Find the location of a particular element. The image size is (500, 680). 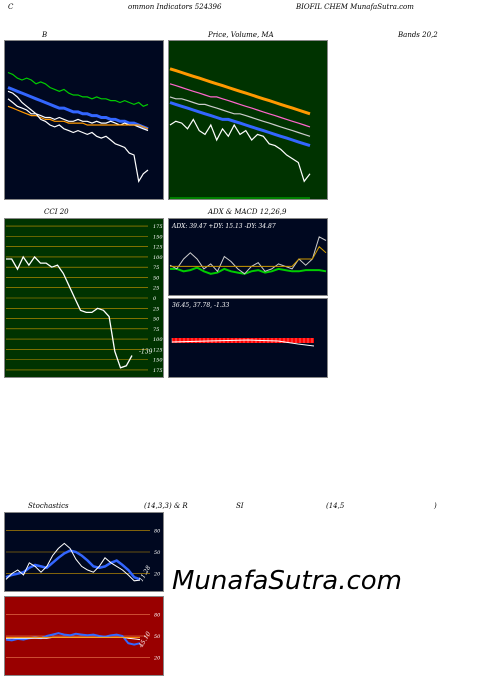

rsi-tick-label: 20 is located at coordinates (157, 659).